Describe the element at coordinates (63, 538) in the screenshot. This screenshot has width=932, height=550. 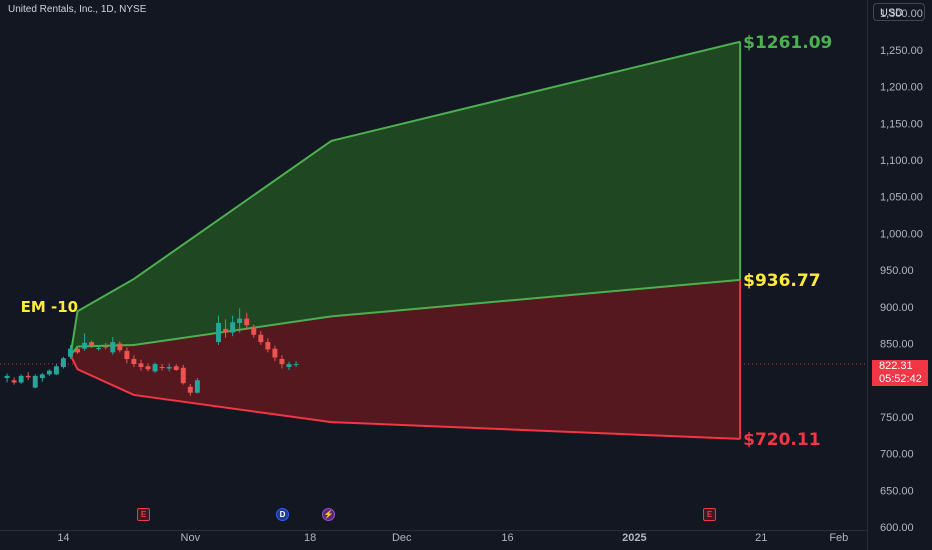
I see `x-tick-label: 14` at that location.